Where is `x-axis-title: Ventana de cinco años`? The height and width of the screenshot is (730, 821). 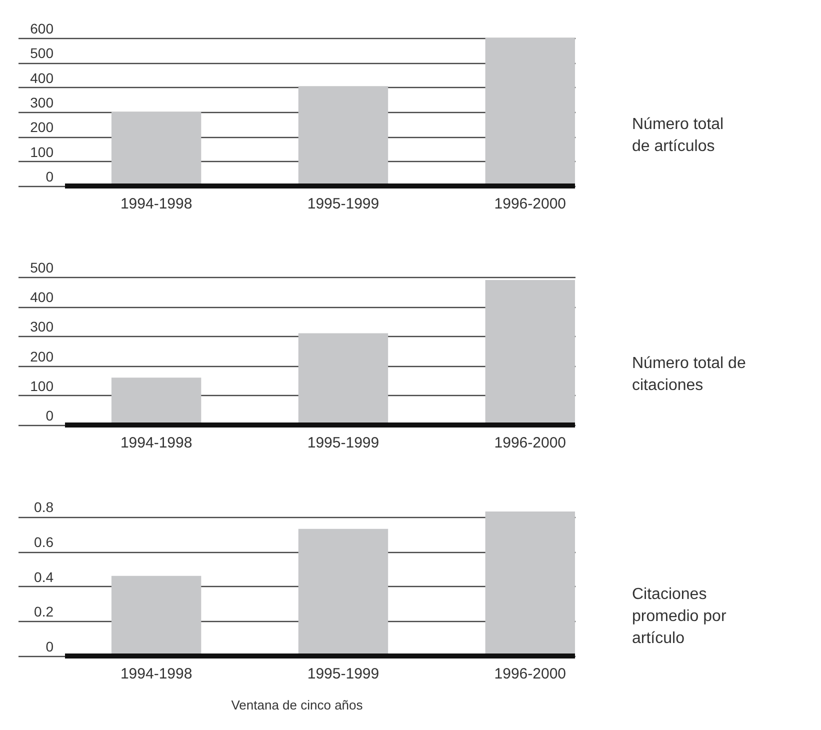 x-axis-title: Ventana de cinco años is located at coordinates (297, 705).